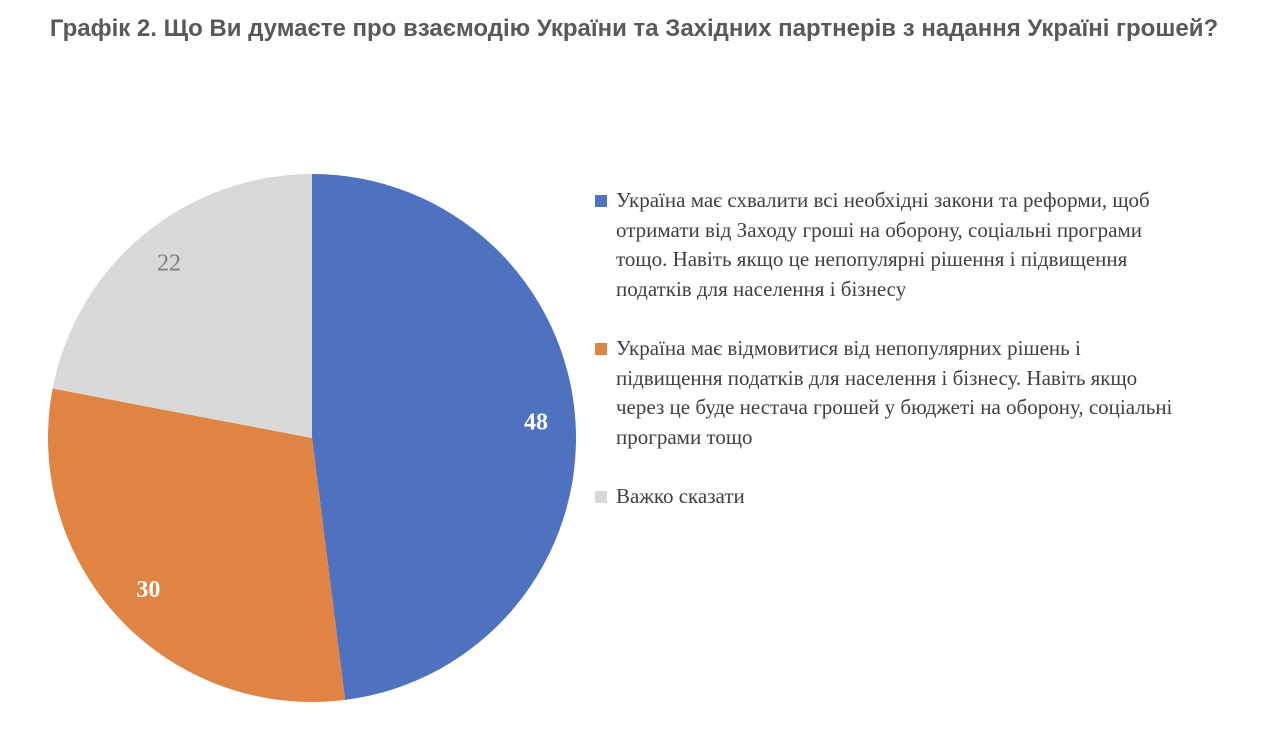 The height and width of the screenshot is (736, 1268). What do you see at coordinates (197, 545) in the screenshot?
I see `pie-slice-reject-reforms` at bounding box center [197, 545].